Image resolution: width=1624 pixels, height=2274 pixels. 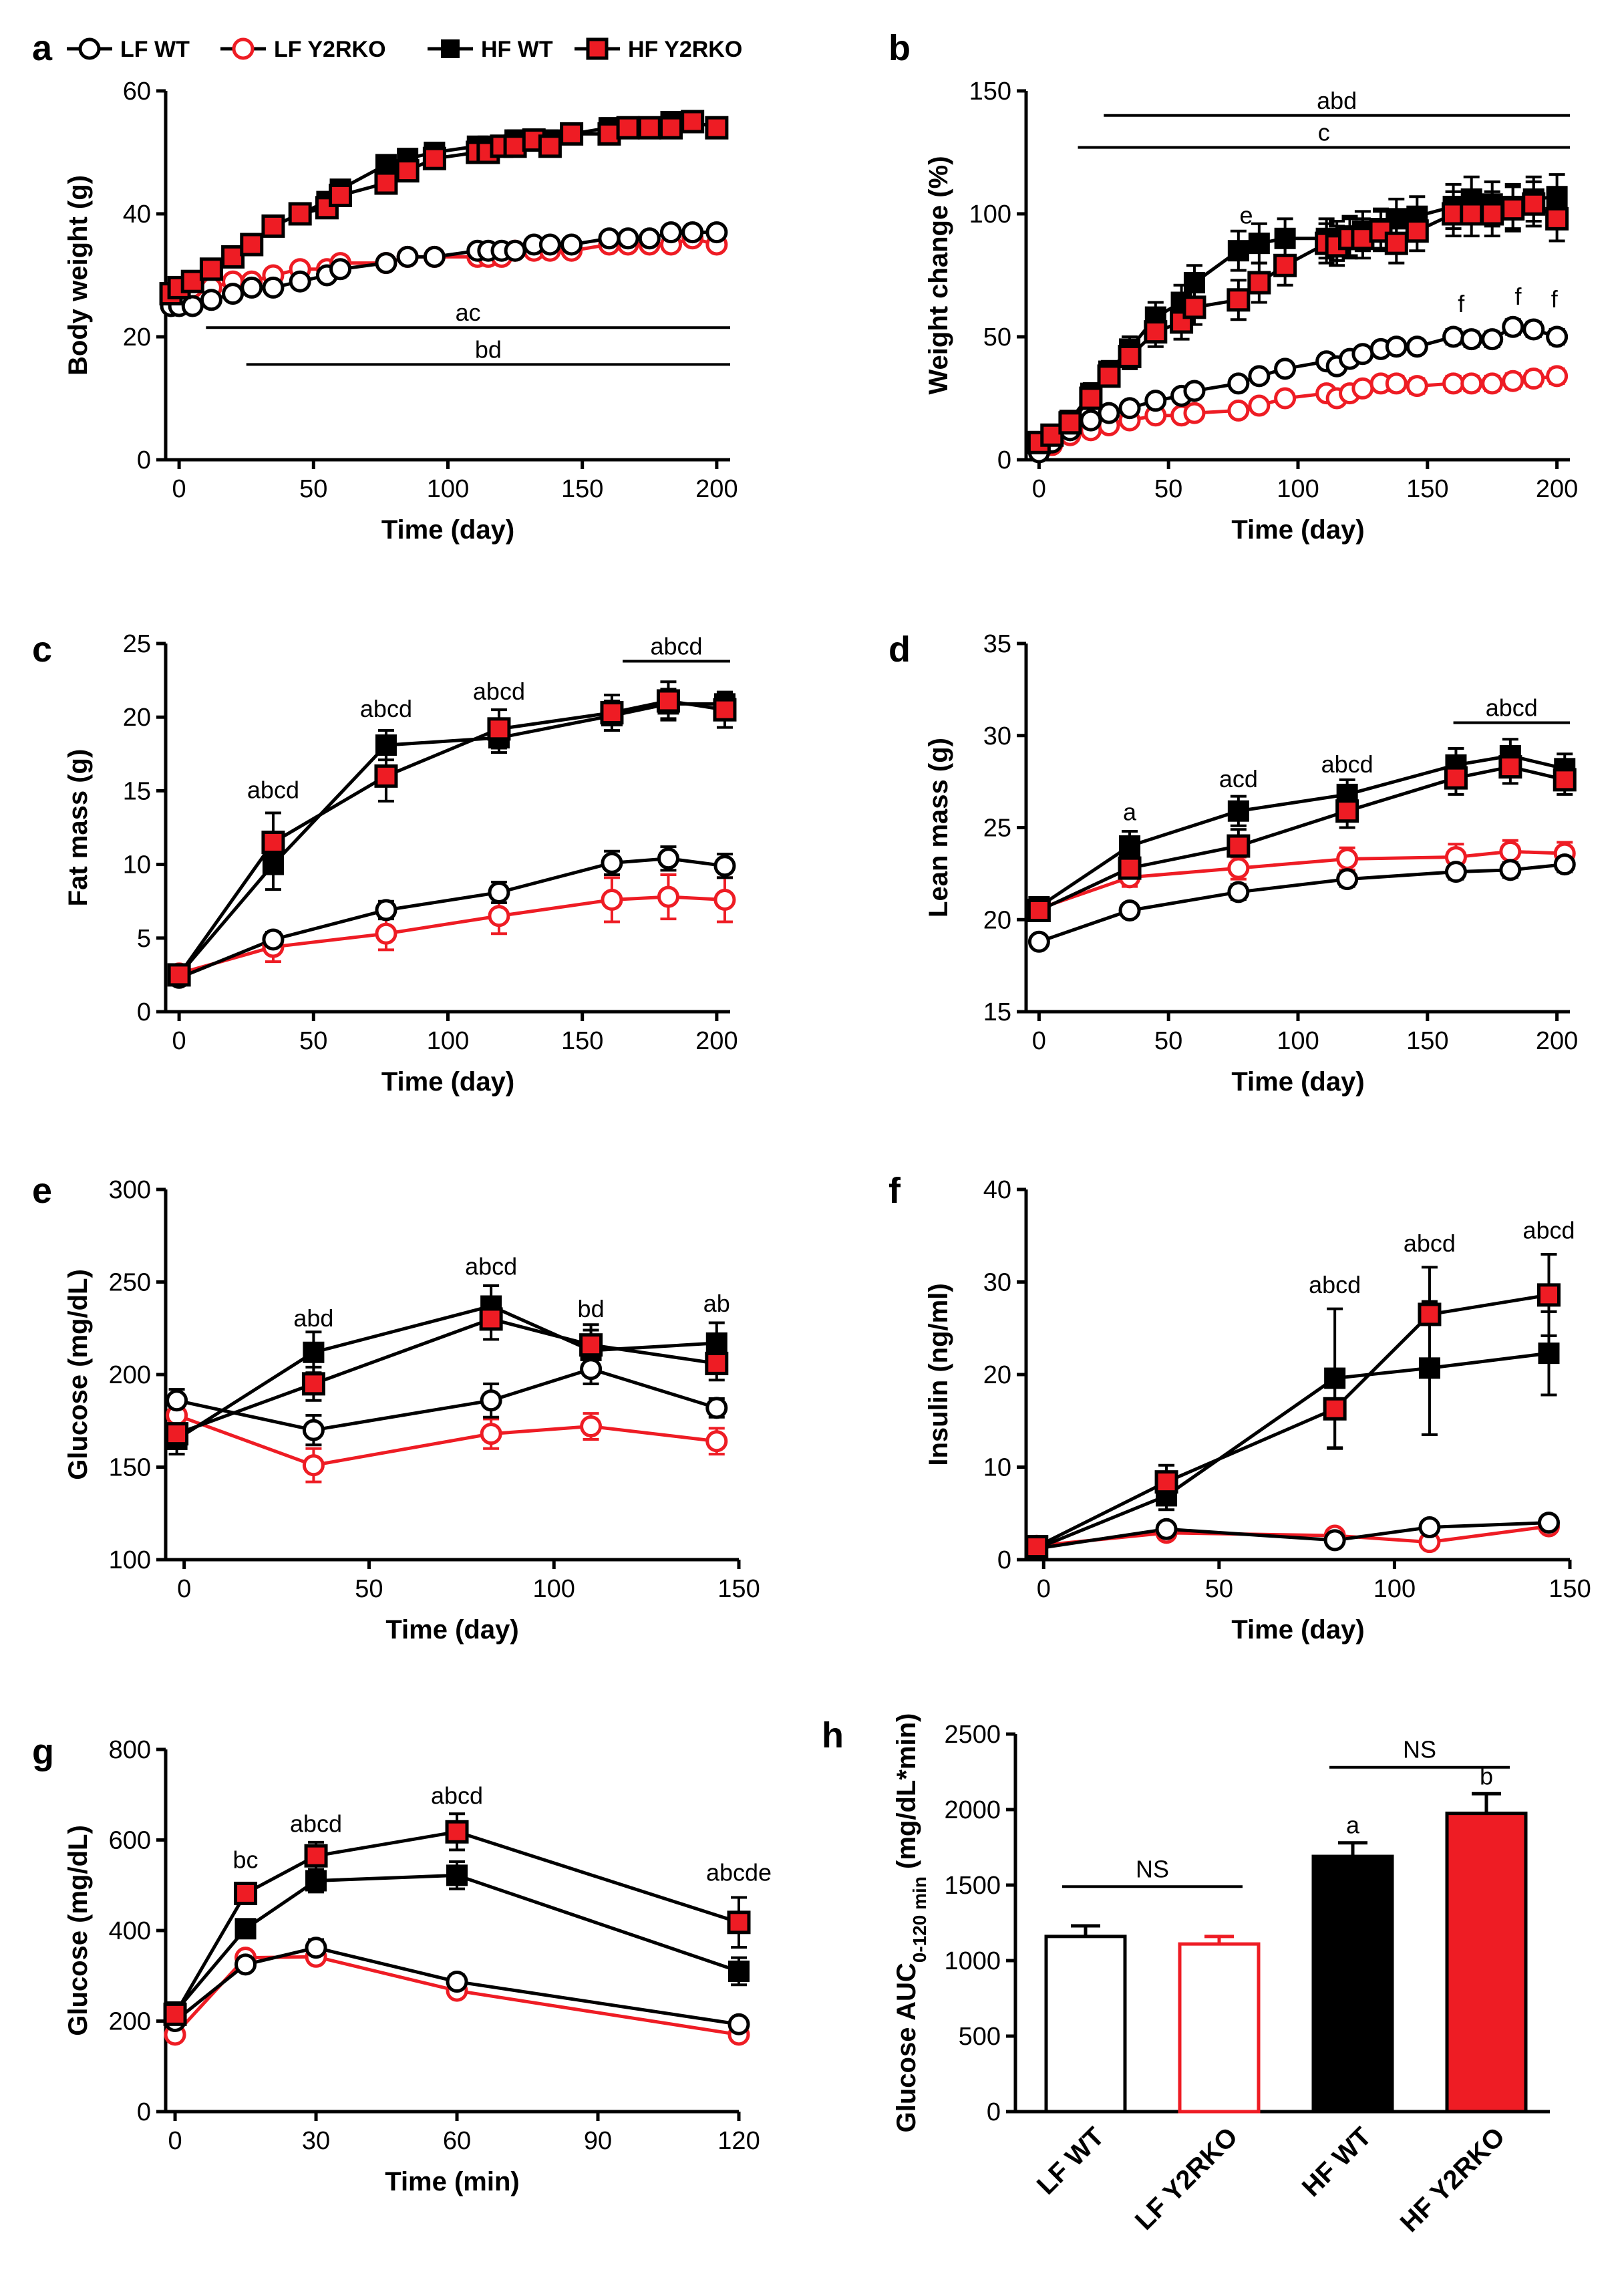 What do you see at coordinates (313, 489) in the screenshot?
I see `x-tick-label: 50` at bounding box center [313, 489].